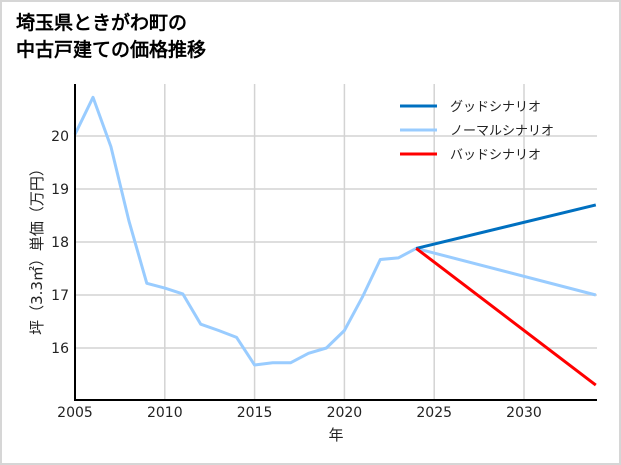  Describe the element at coordinates (502, 131) in the screenshot. I see `legend-label: ノーマルシナリオ` at that location.